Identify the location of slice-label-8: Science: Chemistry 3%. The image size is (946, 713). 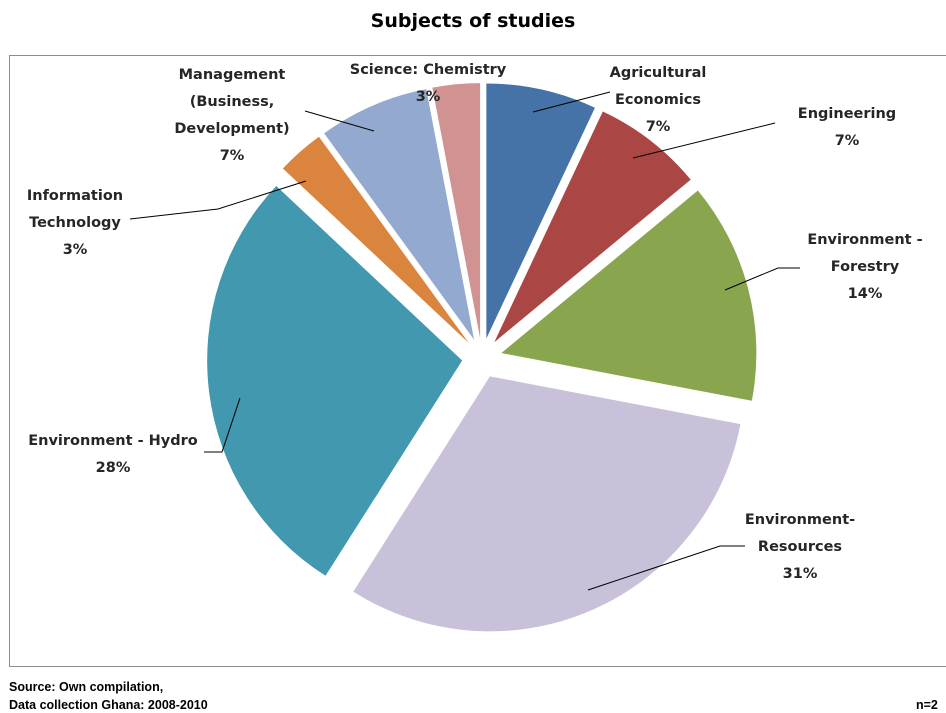
(428, 83).